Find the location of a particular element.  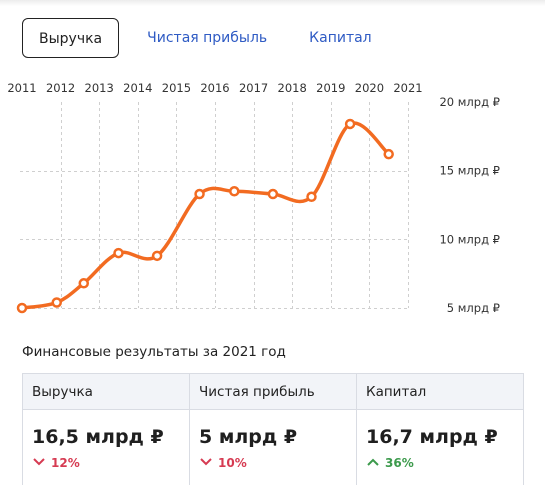

chevron-up-icon is located at coordinates (373, 463).